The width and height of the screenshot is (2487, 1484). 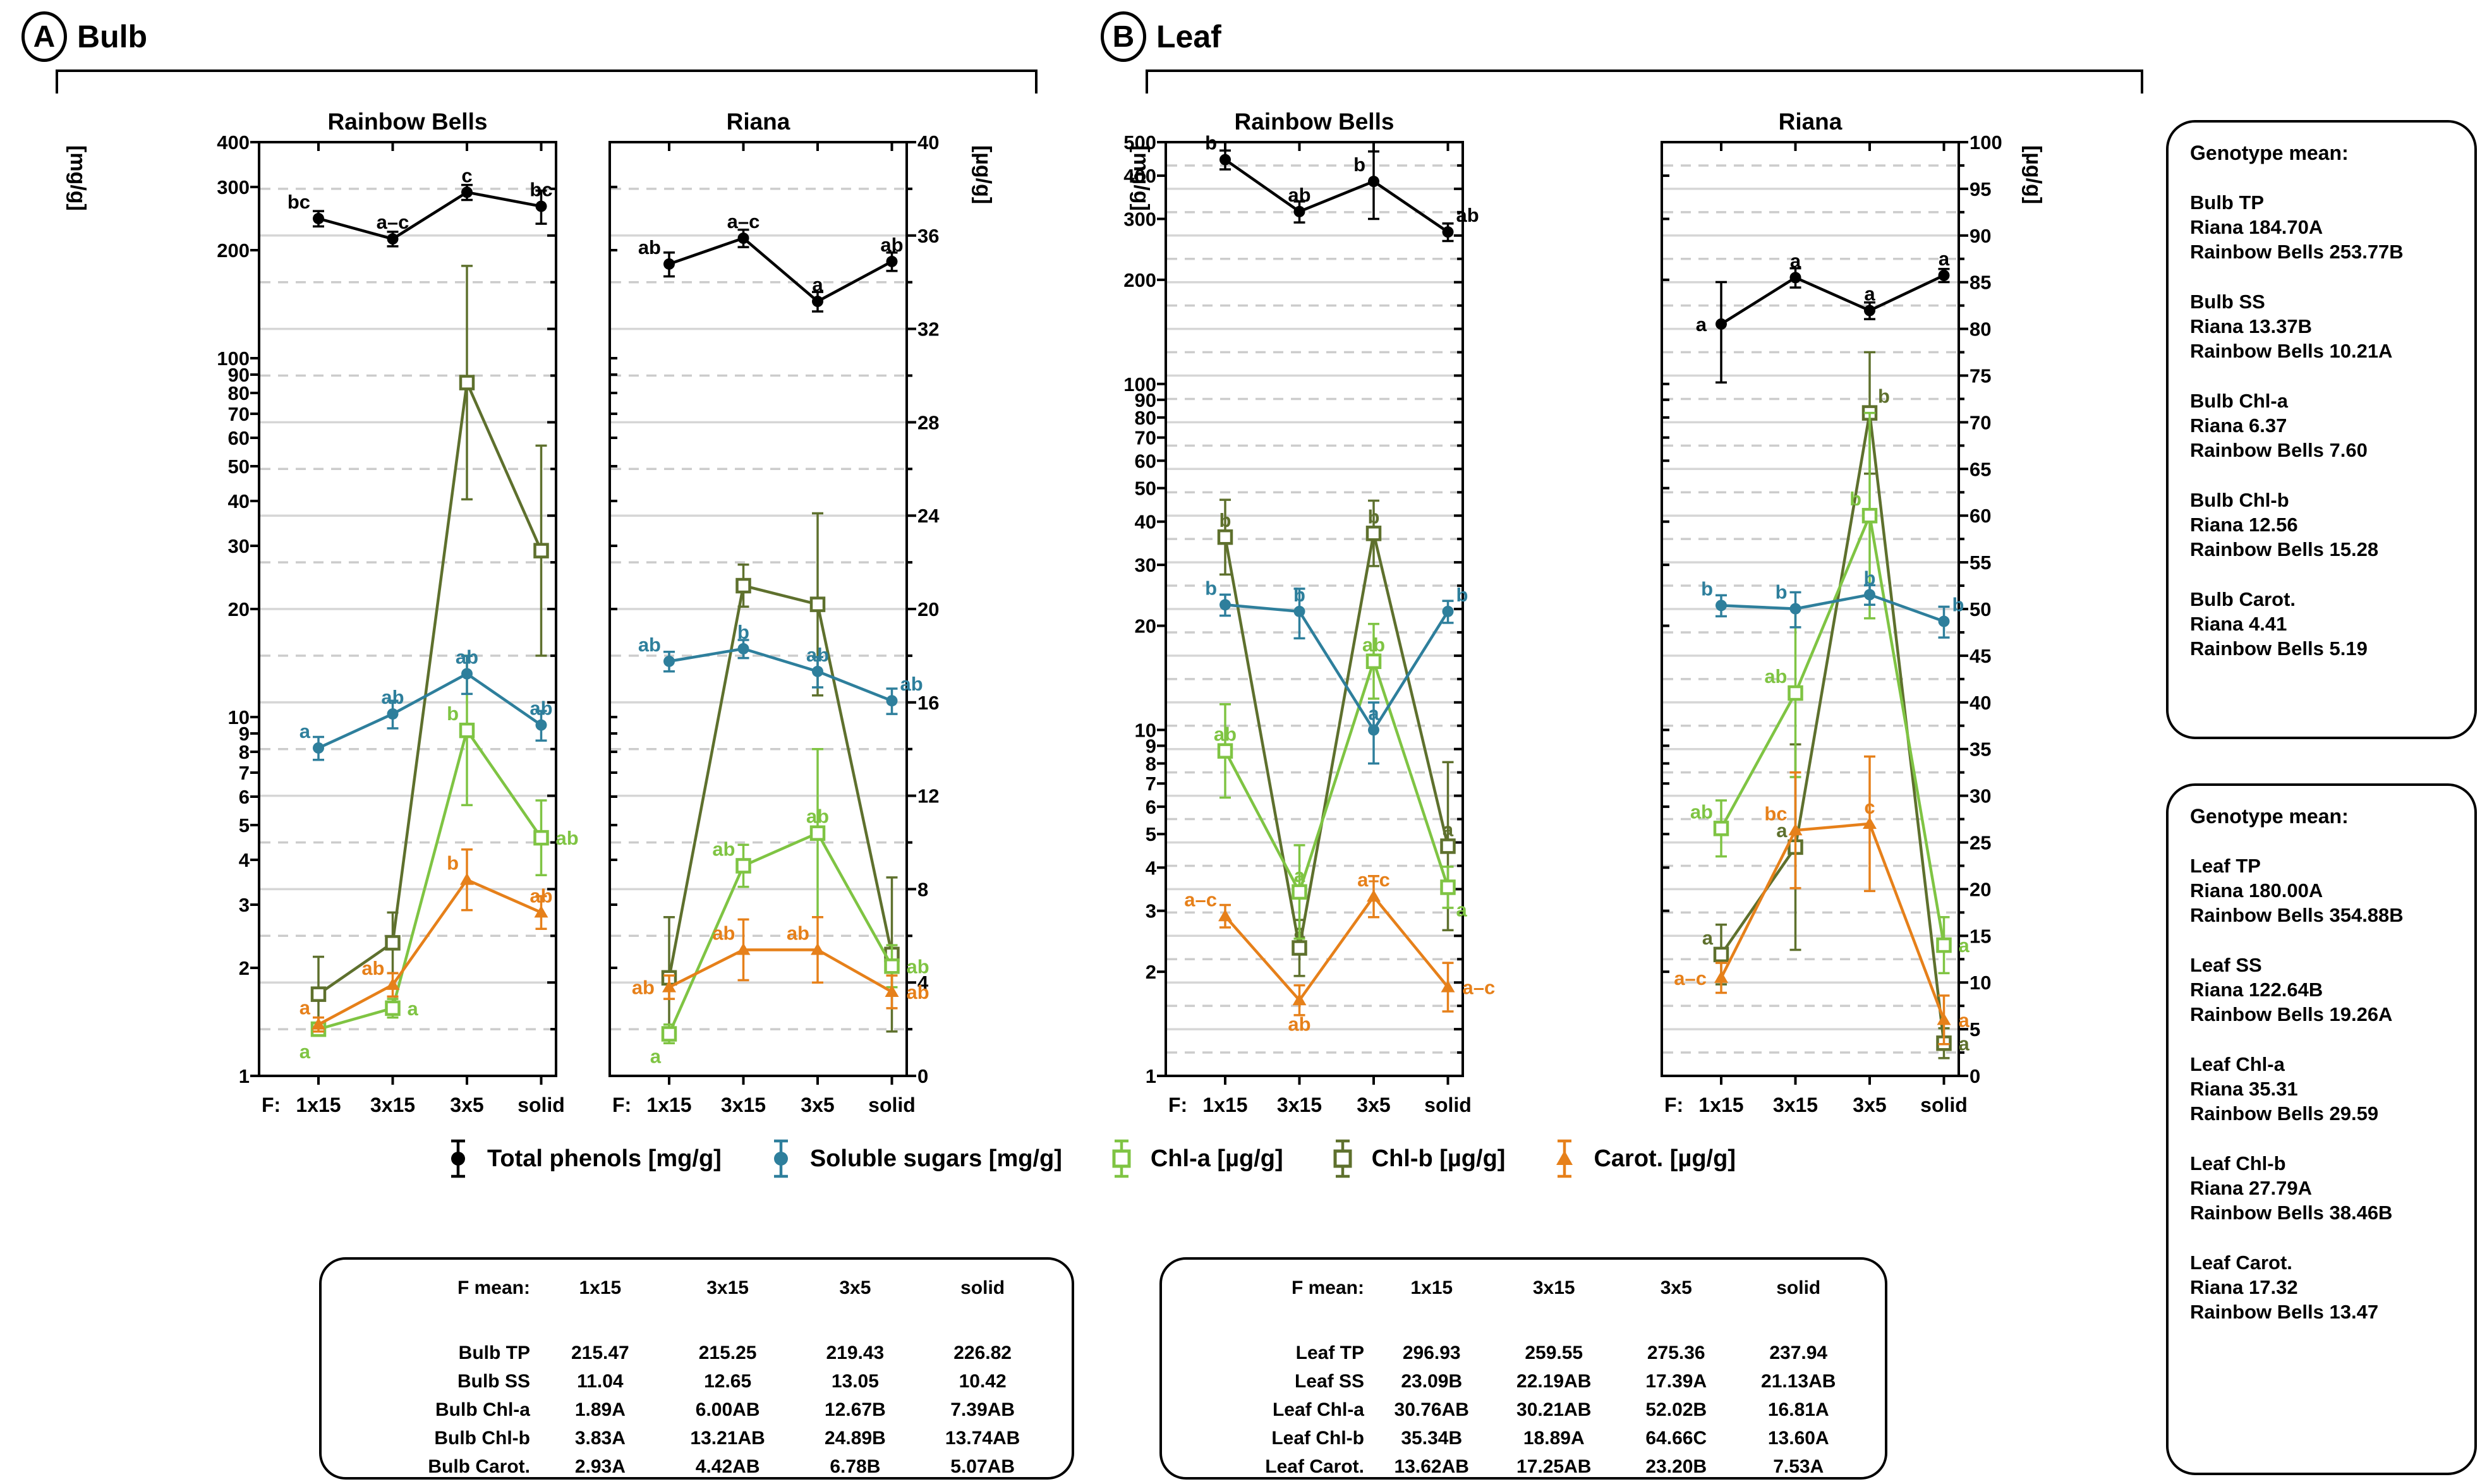 What do you see at coordinates (1944, 1105) in the screenshot?
I see `x-tick-label: solid` at bounding box center [1944, 1105].